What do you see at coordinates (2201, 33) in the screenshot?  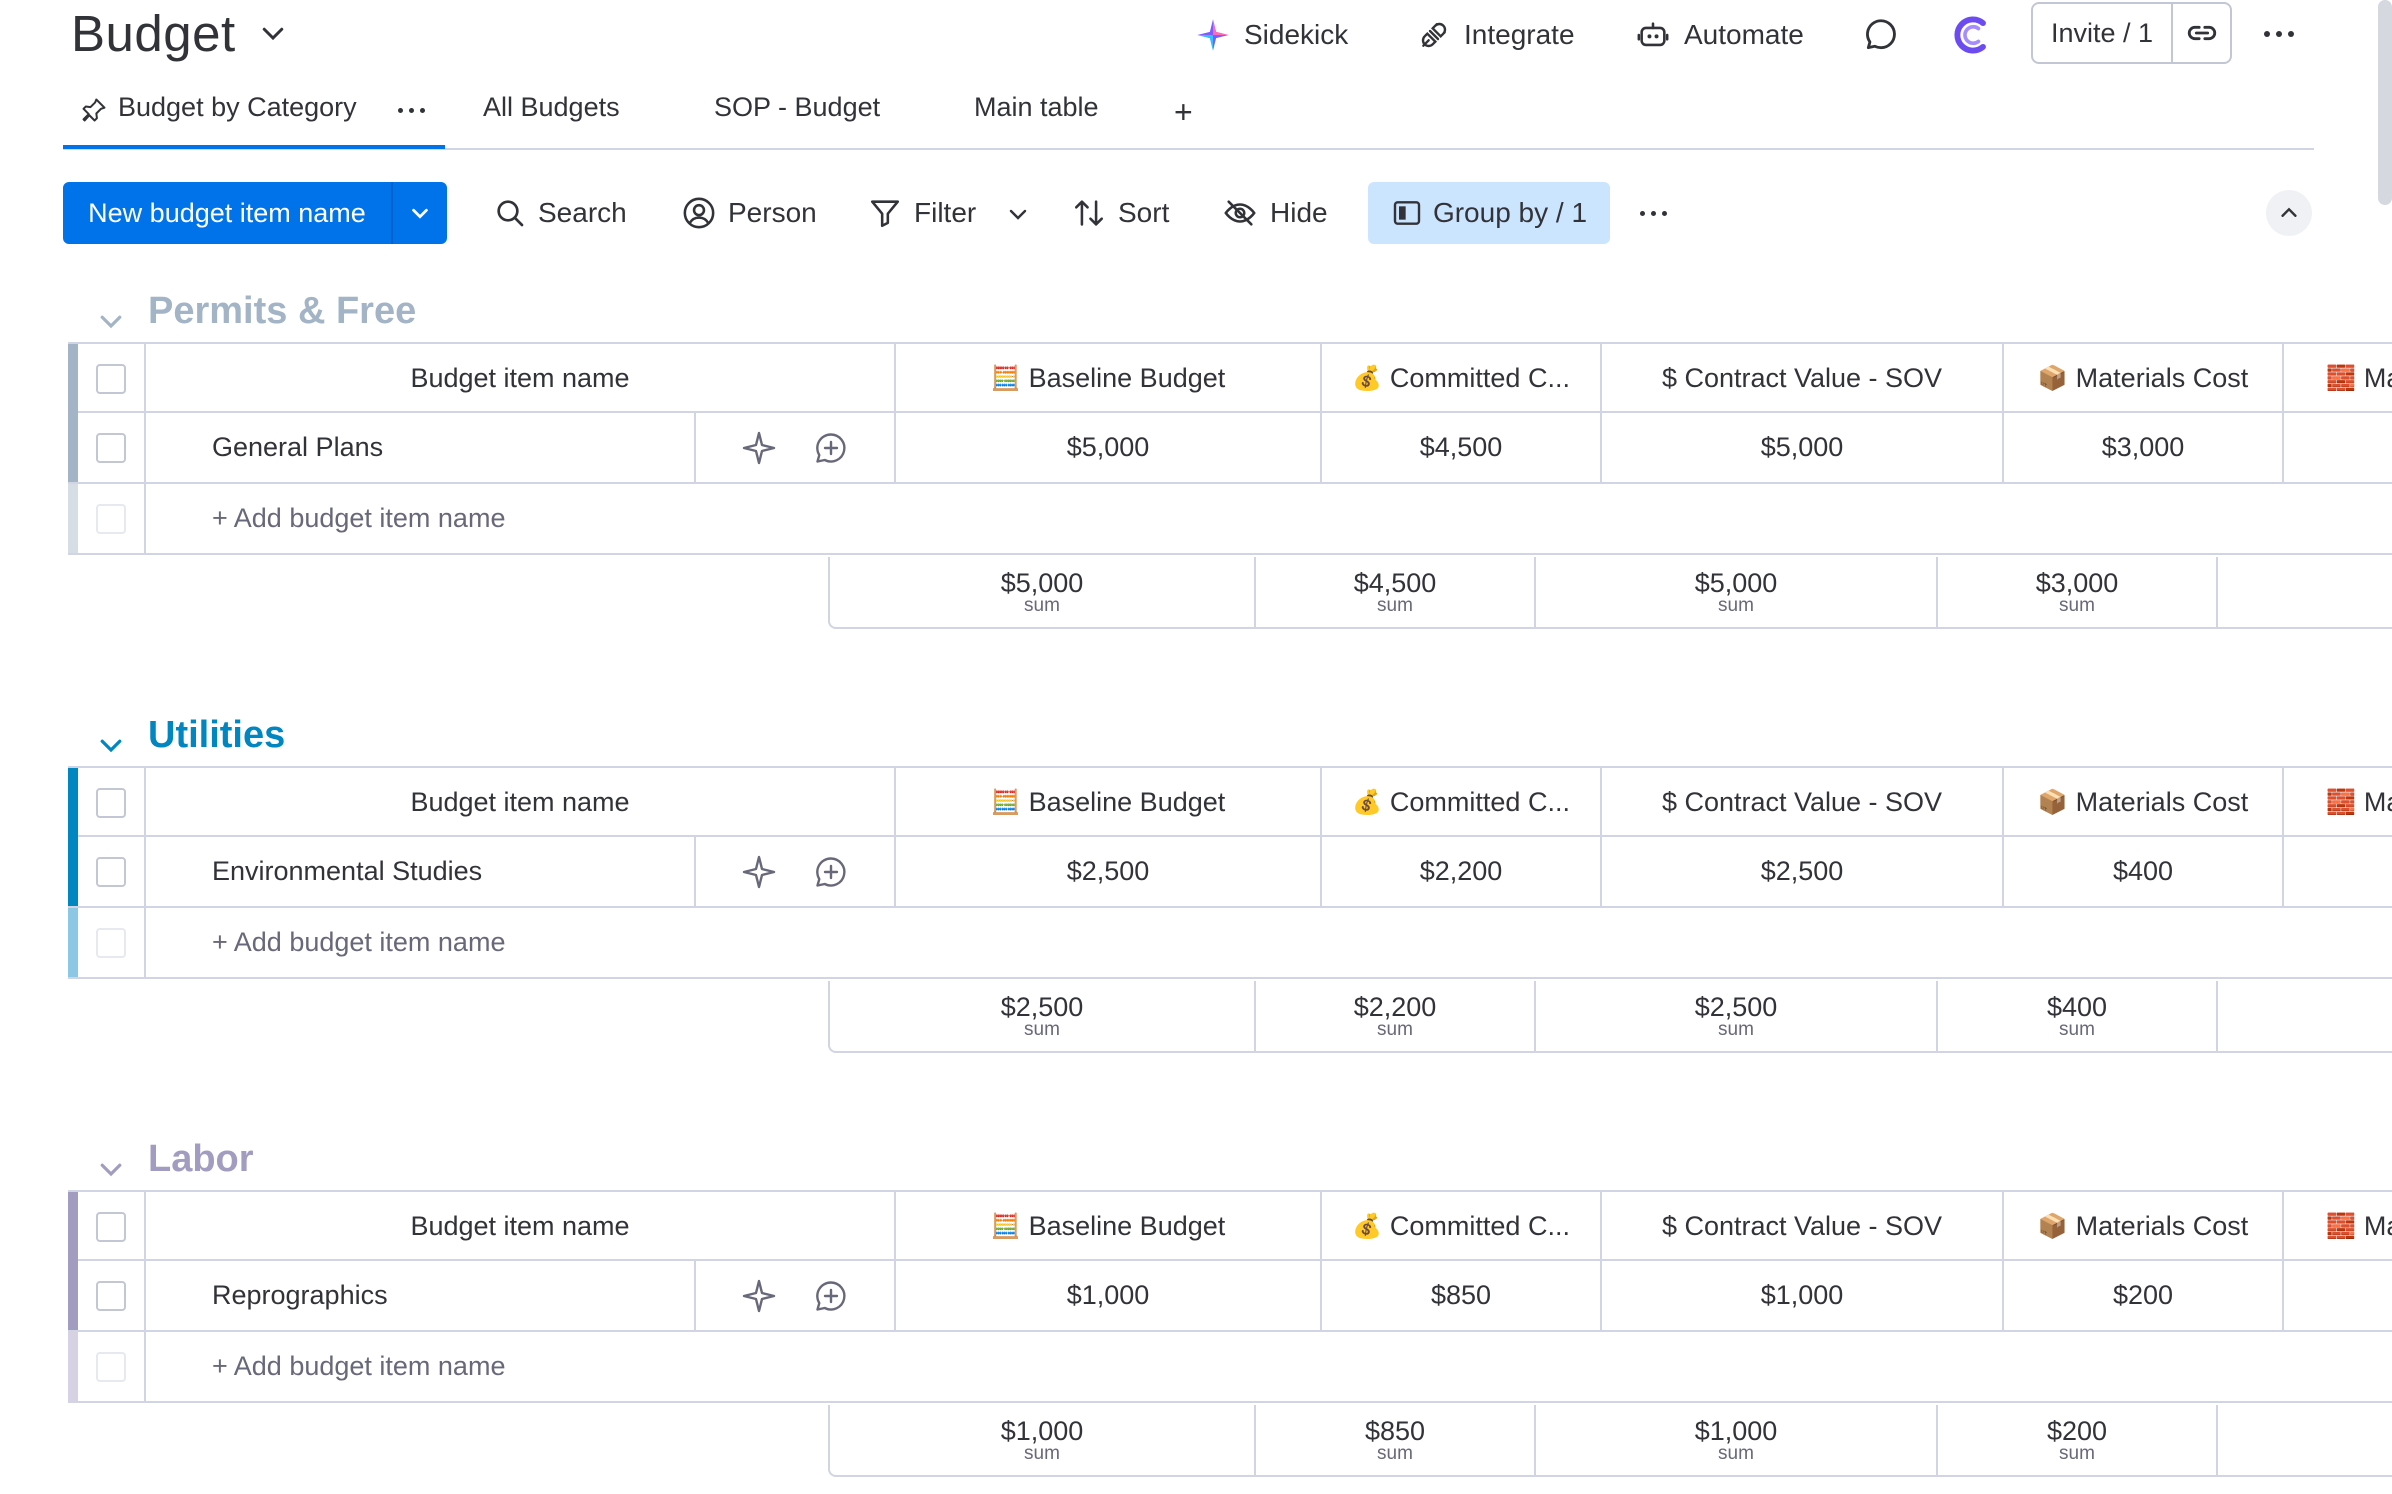 I see `copy-link-button` at bounding box center [2201, 33].